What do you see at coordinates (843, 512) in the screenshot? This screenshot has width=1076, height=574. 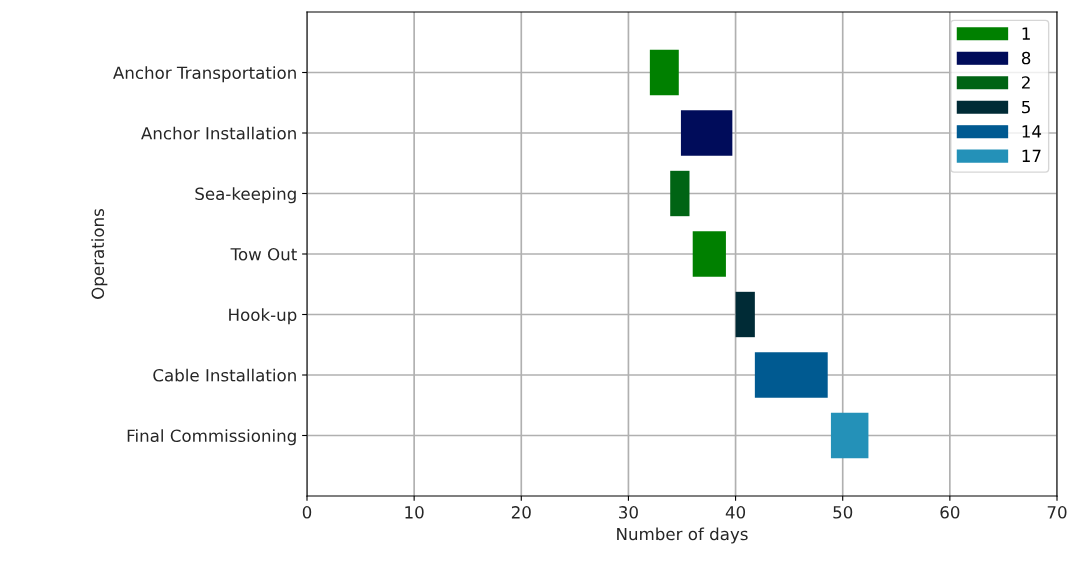 I see `x-tick-label: 50` at bounding box center [843, 512].